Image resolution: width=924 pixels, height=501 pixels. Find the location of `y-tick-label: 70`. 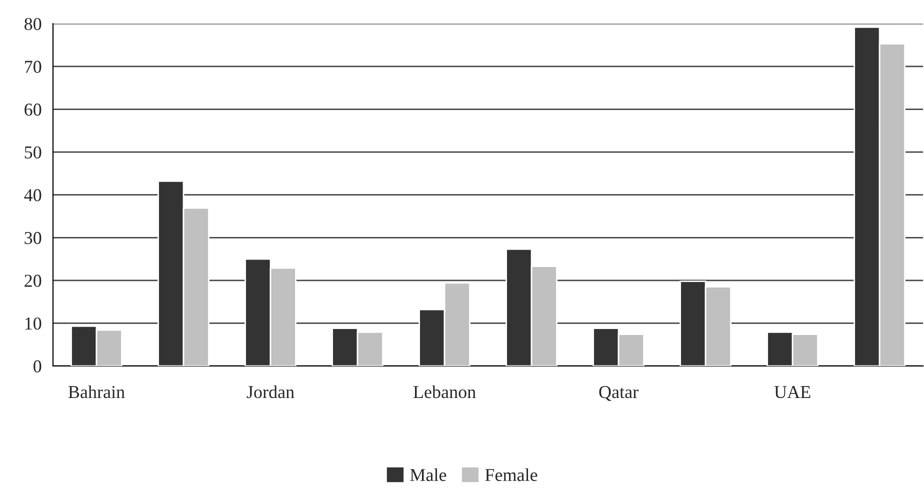

y-tick-label: 70 is located at coordinates (33, 66).